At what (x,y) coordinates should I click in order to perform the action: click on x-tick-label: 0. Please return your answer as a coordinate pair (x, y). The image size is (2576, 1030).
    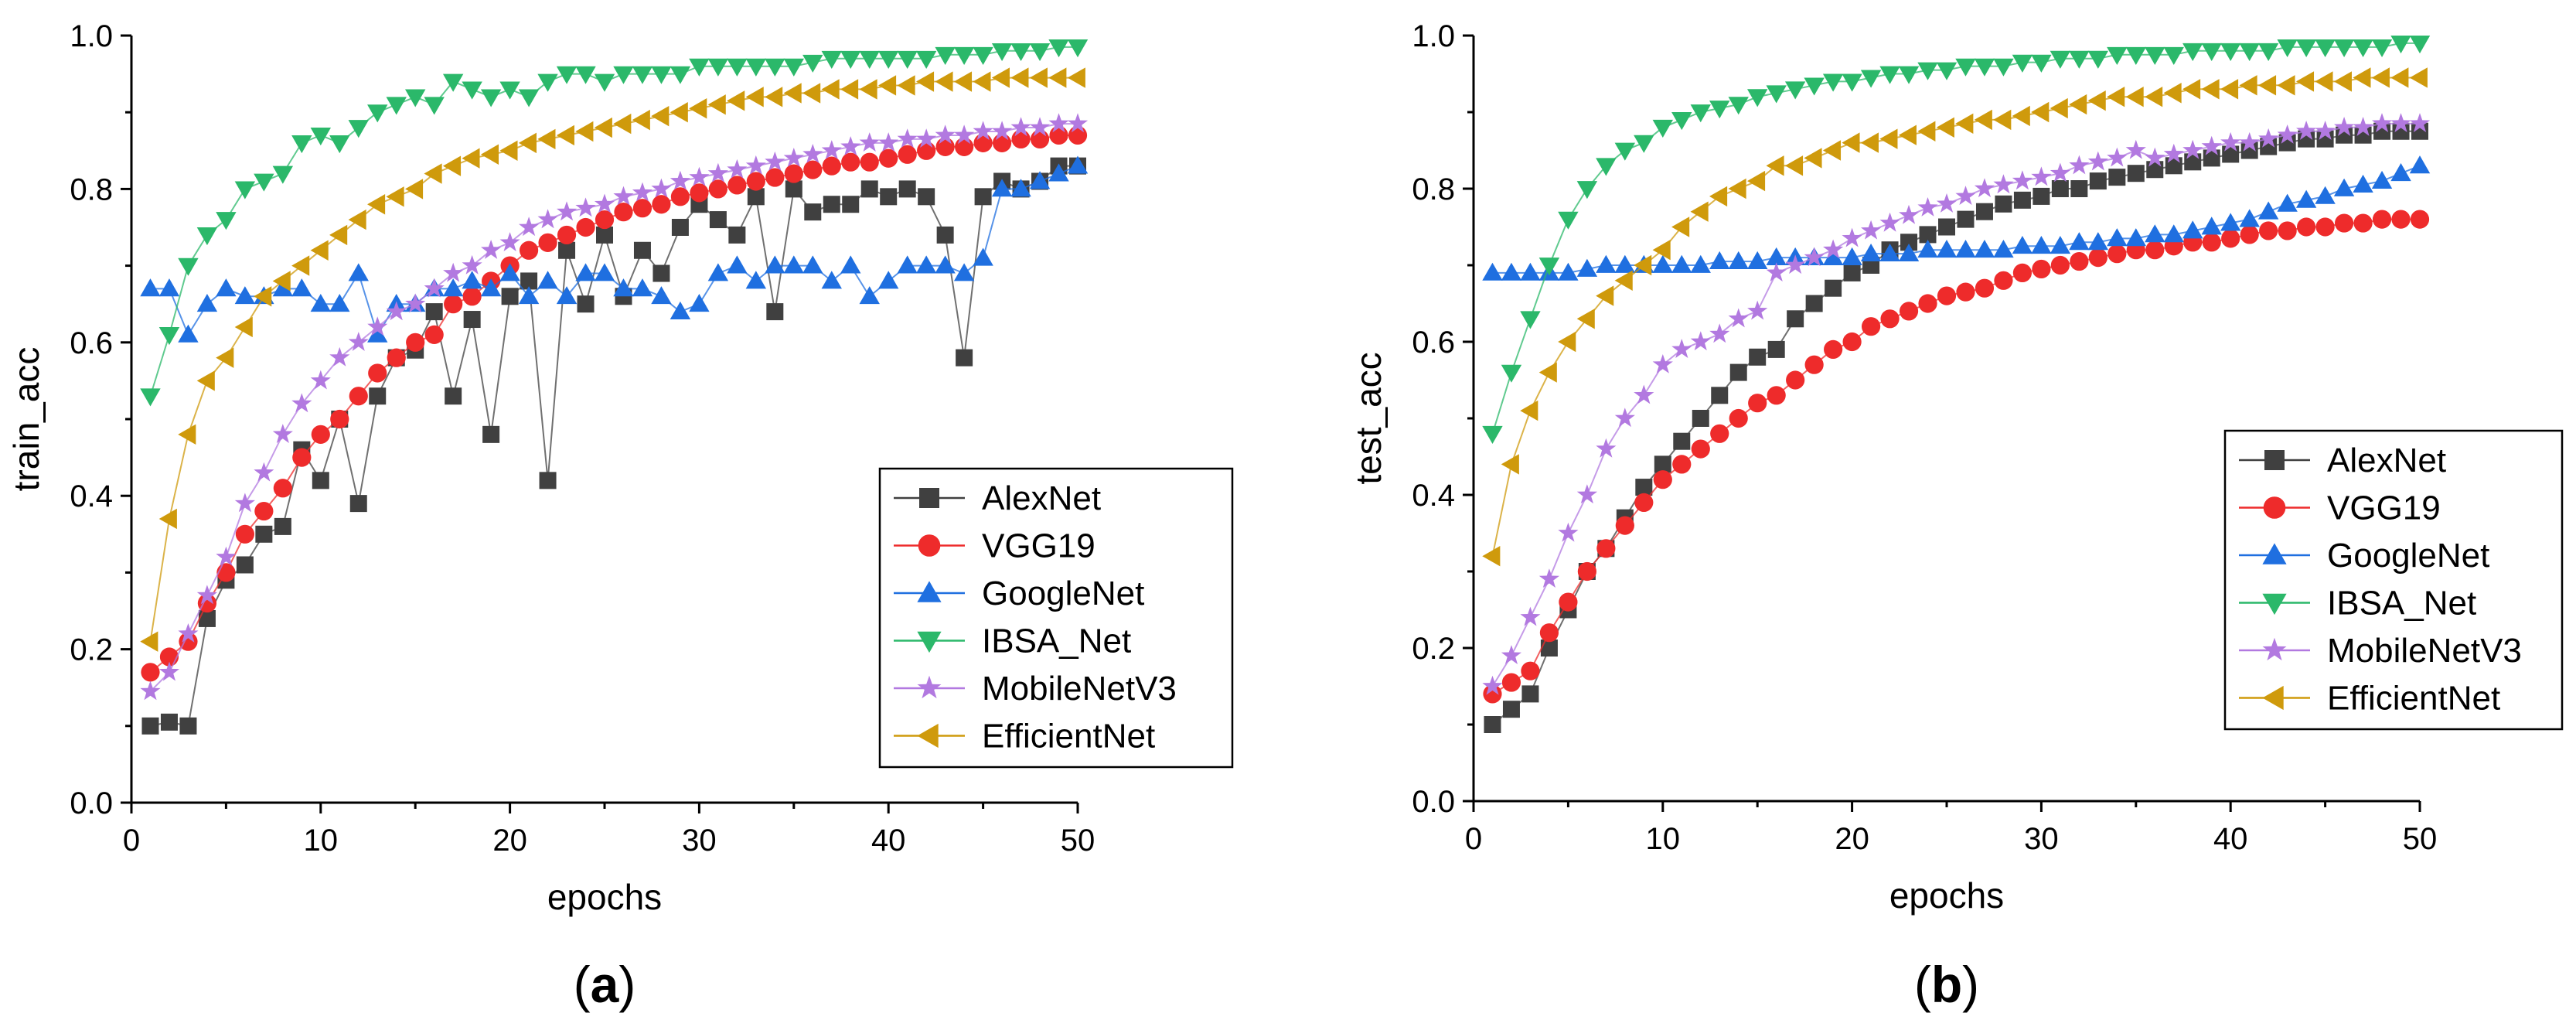
    Looking at the image, I should click on (1473, 839).